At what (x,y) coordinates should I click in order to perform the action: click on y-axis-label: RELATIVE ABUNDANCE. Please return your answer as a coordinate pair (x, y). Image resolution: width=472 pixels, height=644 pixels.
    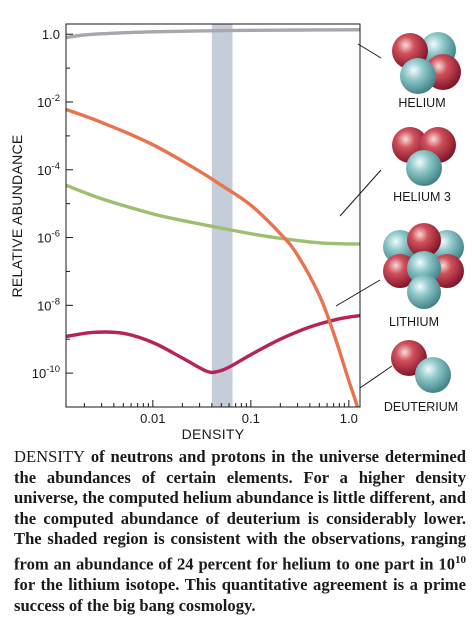
    Looking at the image, I should click on (17, 215).